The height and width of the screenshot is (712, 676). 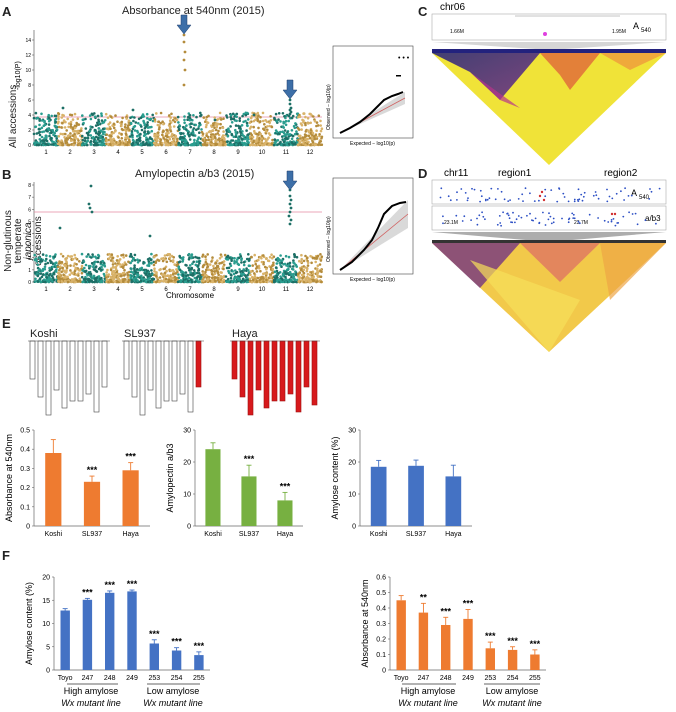 What do you see at coordinates (70, 290) in the screenshot?
I see `chromosome-tick-manB-2: 2` at bounding box center [70, 290].